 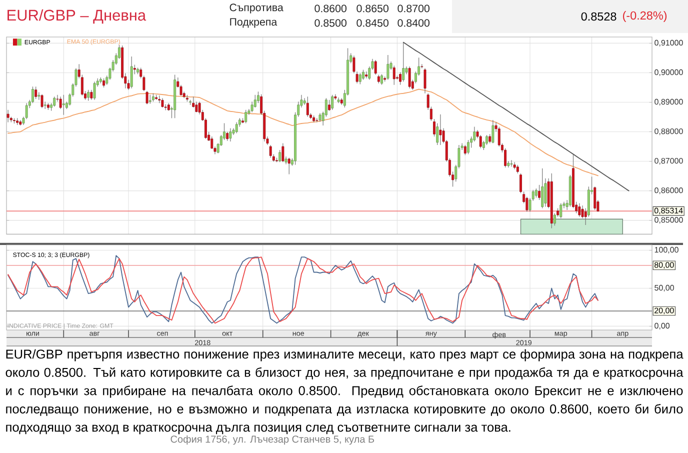 I want to click on y-tick-label: 0,88000, so click(x=668, y=132).